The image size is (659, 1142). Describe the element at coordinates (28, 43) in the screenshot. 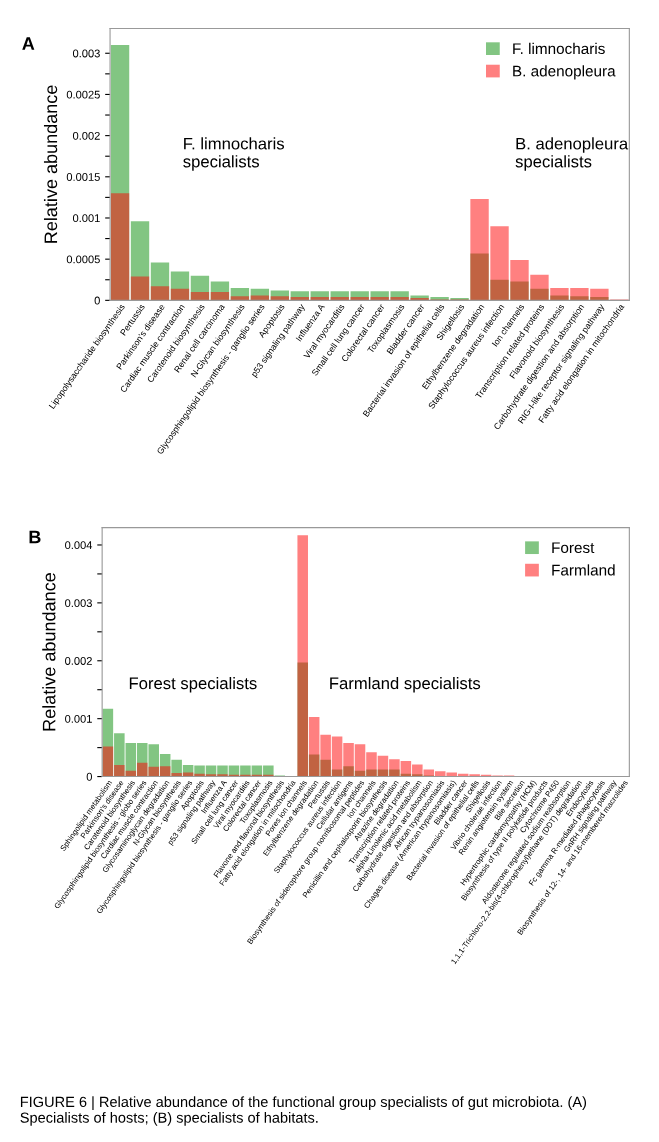

I see `text: A` at that location.